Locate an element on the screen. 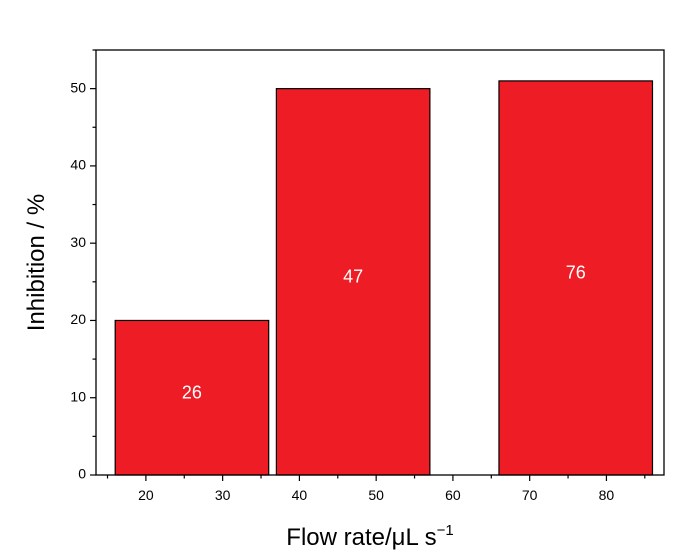 This screenshot has width=690, height=559. x-tick-label: 70 is located at coordinates (530, 495).